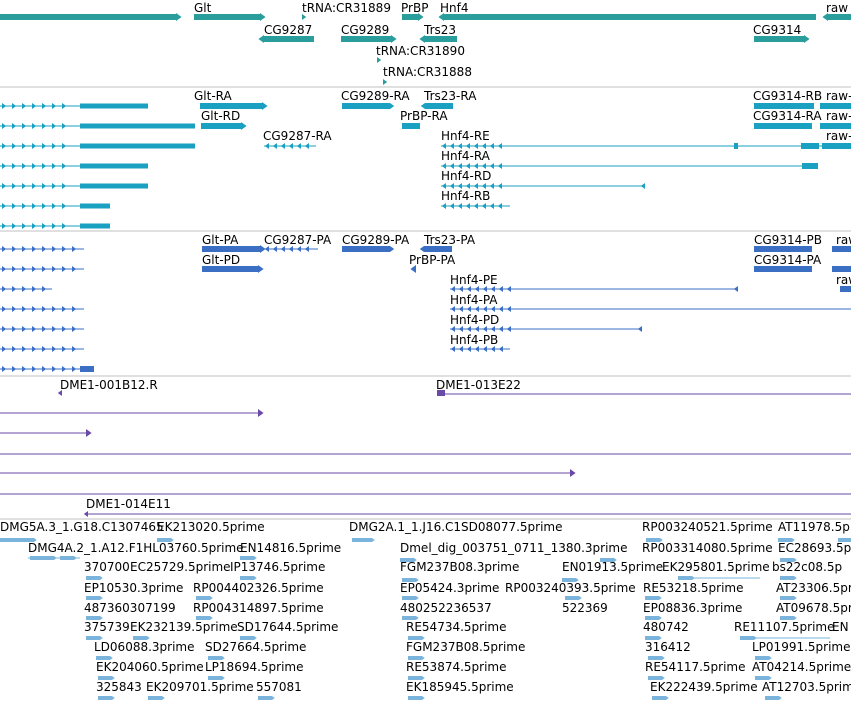 The image size is (851, 703). Describe the element at coordinates (807, 39) in the screenshot. I see `gene-feature-tip` at that location.